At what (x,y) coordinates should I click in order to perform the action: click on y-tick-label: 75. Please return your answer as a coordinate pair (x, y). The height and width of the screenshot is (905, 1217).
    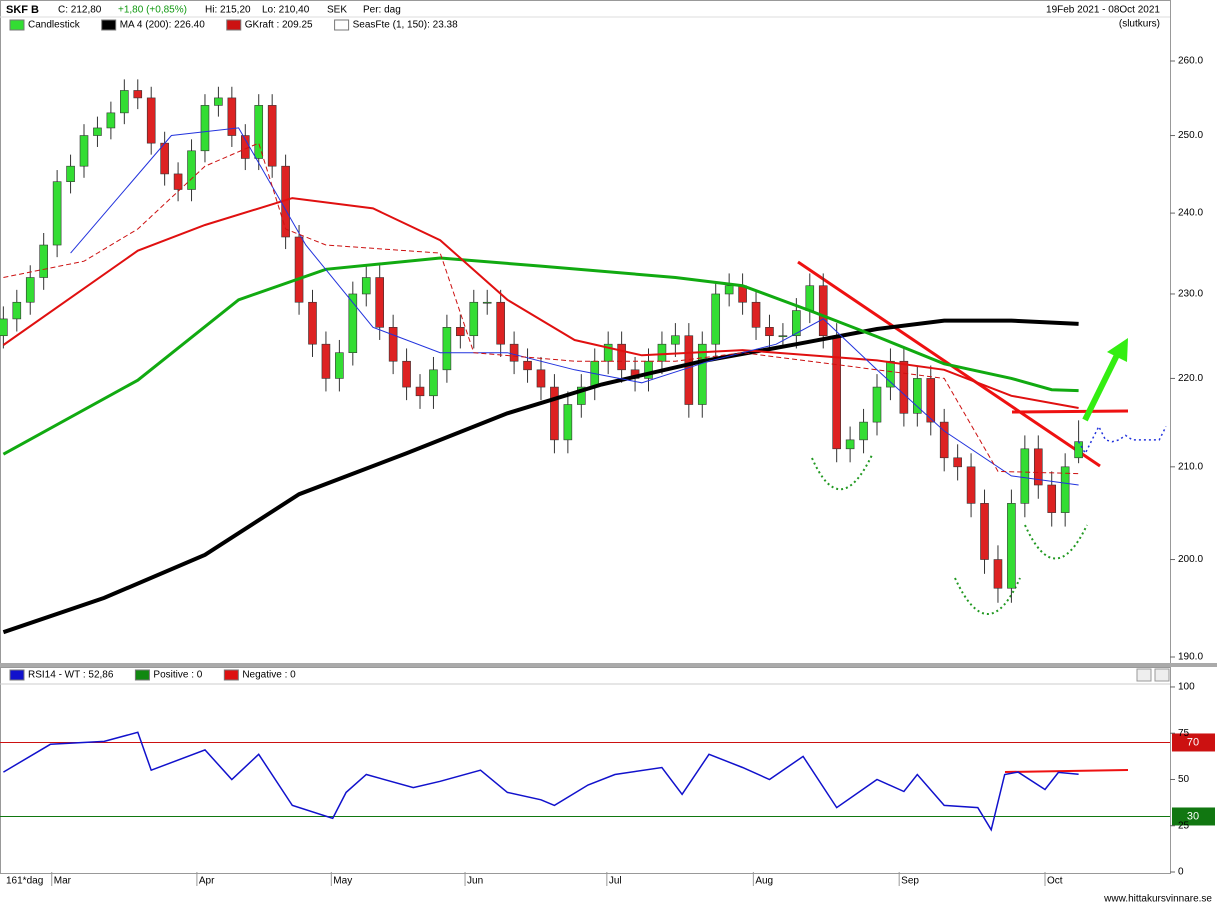
    Looking at the image, I should click on (1184, 733).